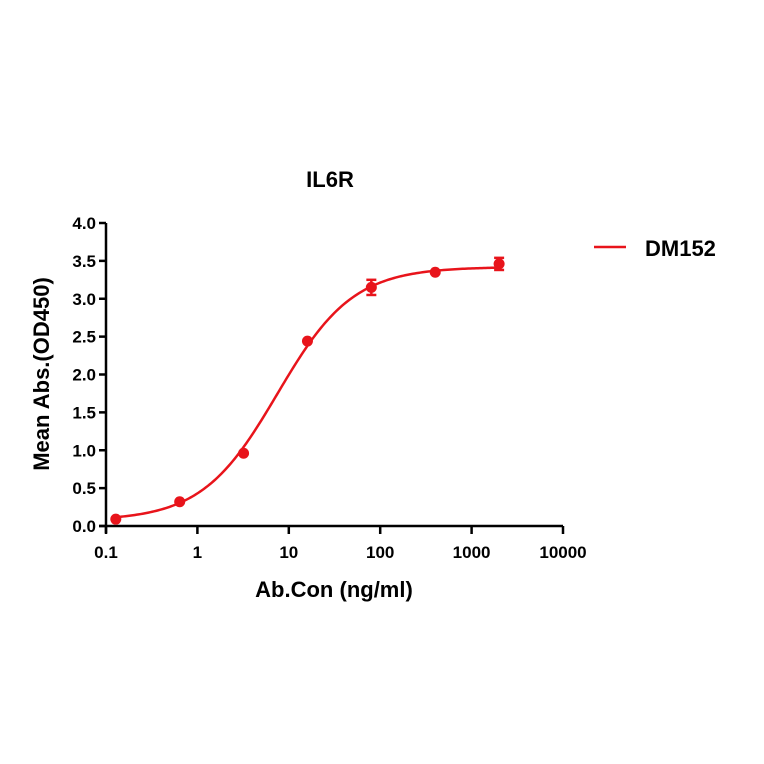 This screenshot has height=764, width=764. I want to click on legend-label: DM152, so click(680, 248).